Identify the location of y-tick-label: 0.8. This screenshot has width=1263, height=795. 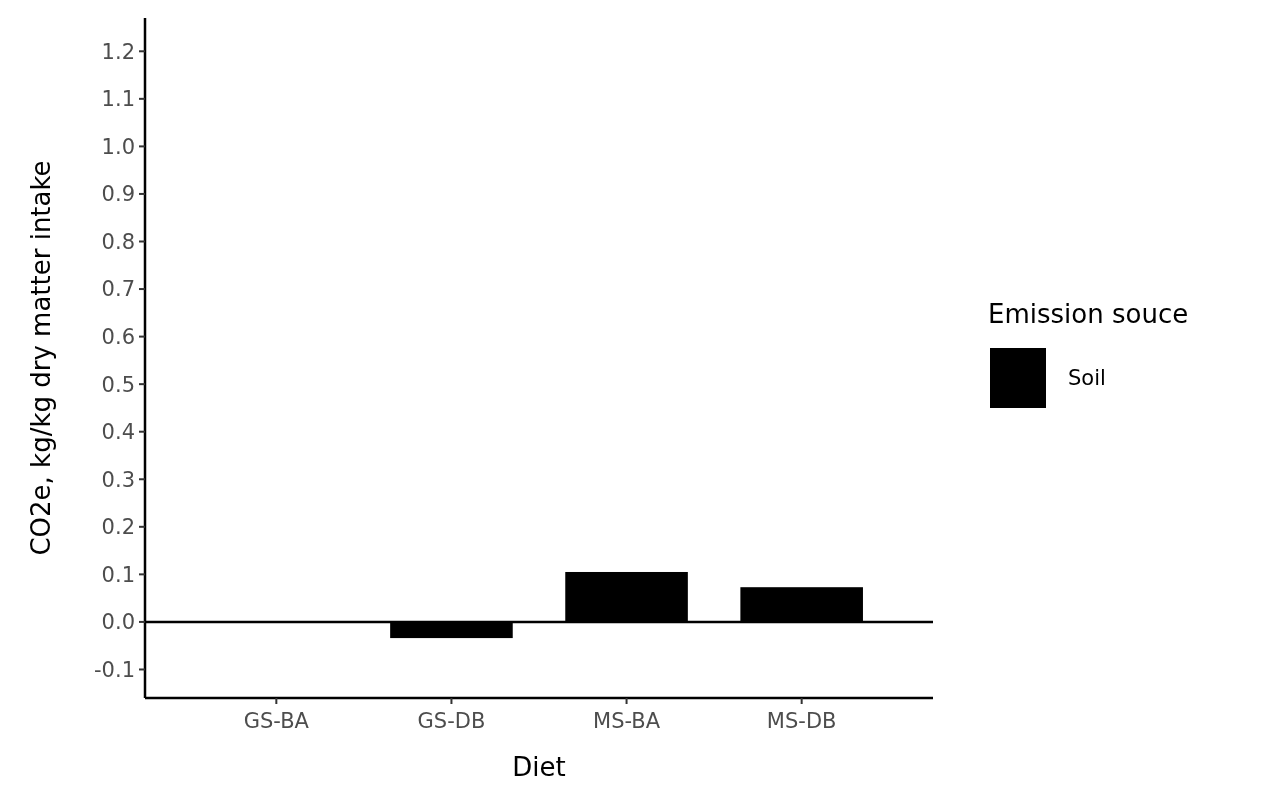
(118, 241).